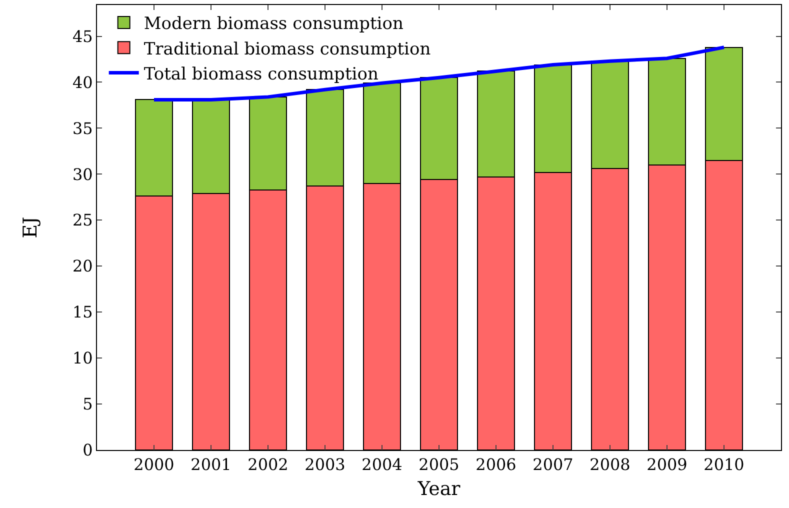  I want to click on x-tick-label: 2007, so click(553, 464).